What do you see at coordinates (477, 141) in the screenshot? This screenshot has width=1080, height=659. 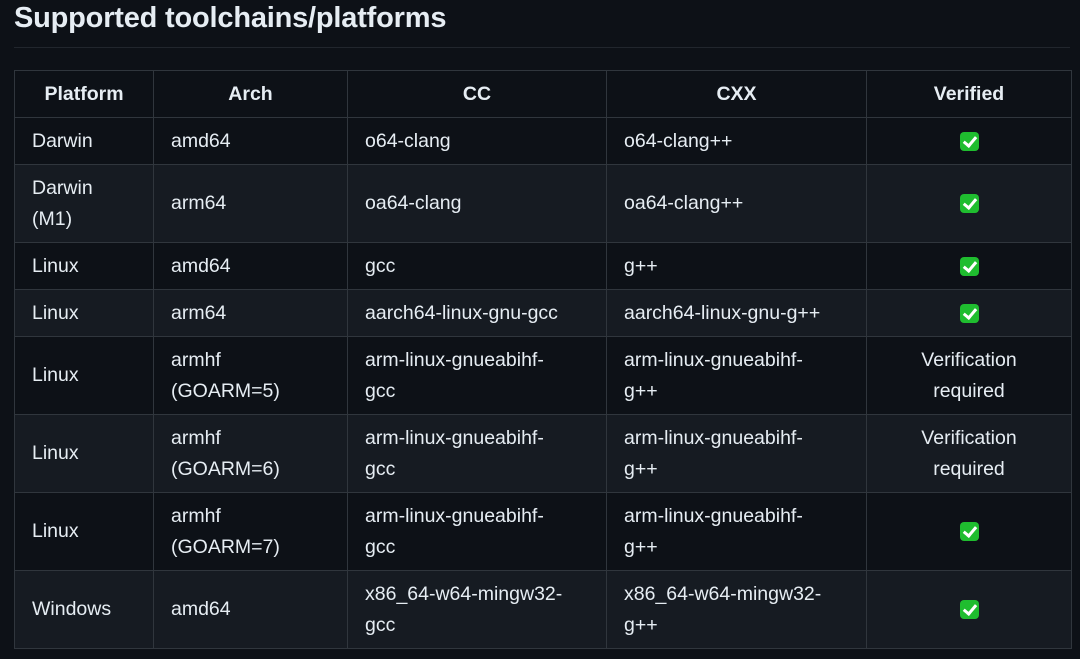 I see `cell-cc: o64-clang` at bounding box center [477, 141].